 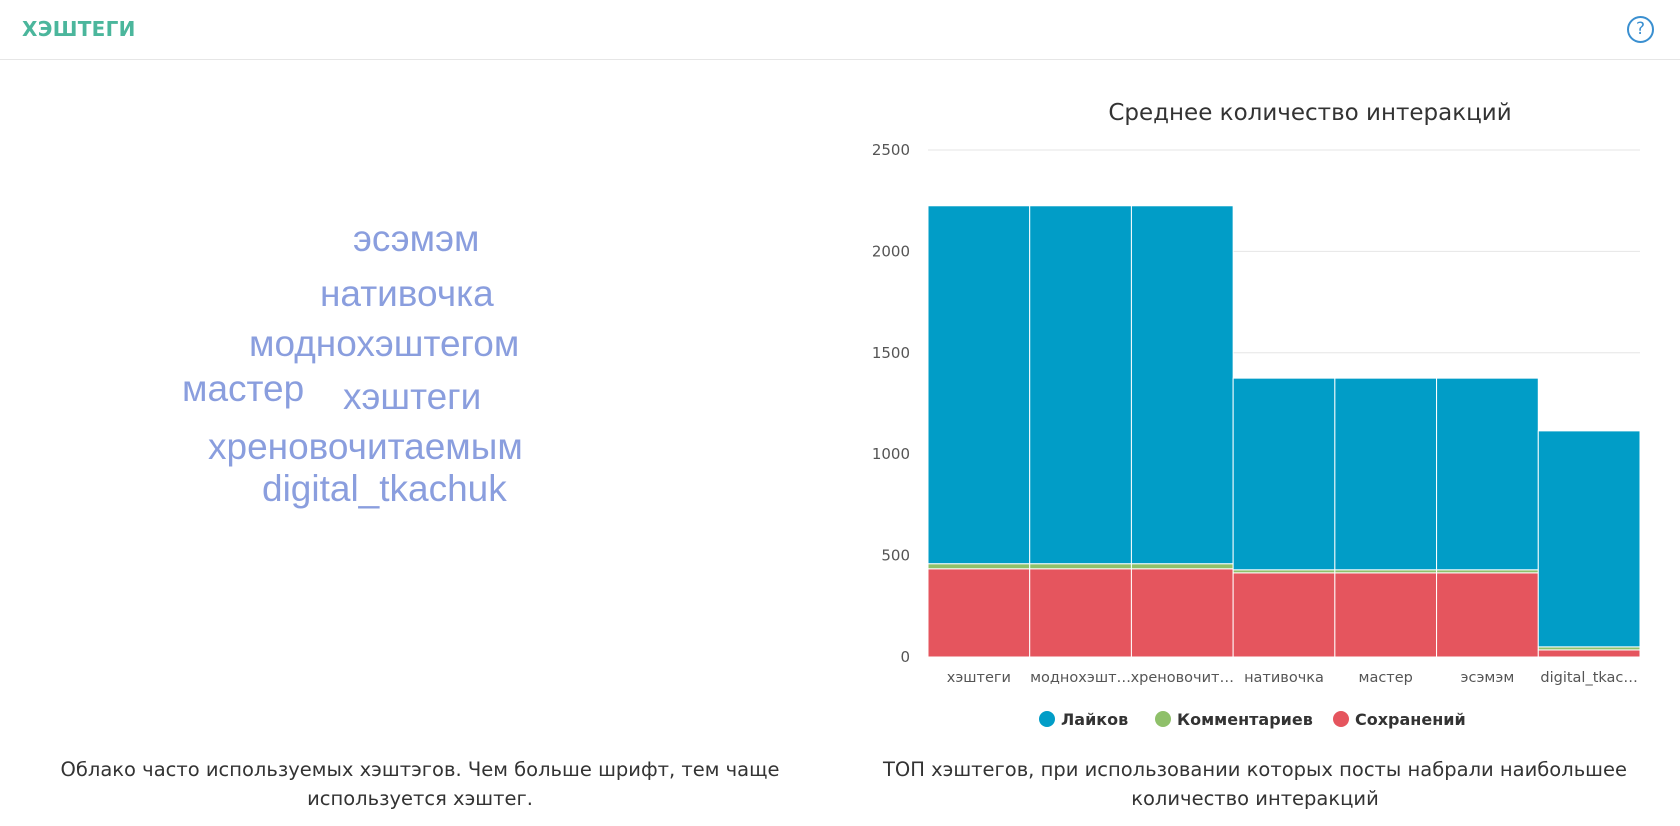 What do you see at coordinates (416, 238) in the screenshot?
I see `cloud-word: эсэмэм` at bounding box center [416, 238].